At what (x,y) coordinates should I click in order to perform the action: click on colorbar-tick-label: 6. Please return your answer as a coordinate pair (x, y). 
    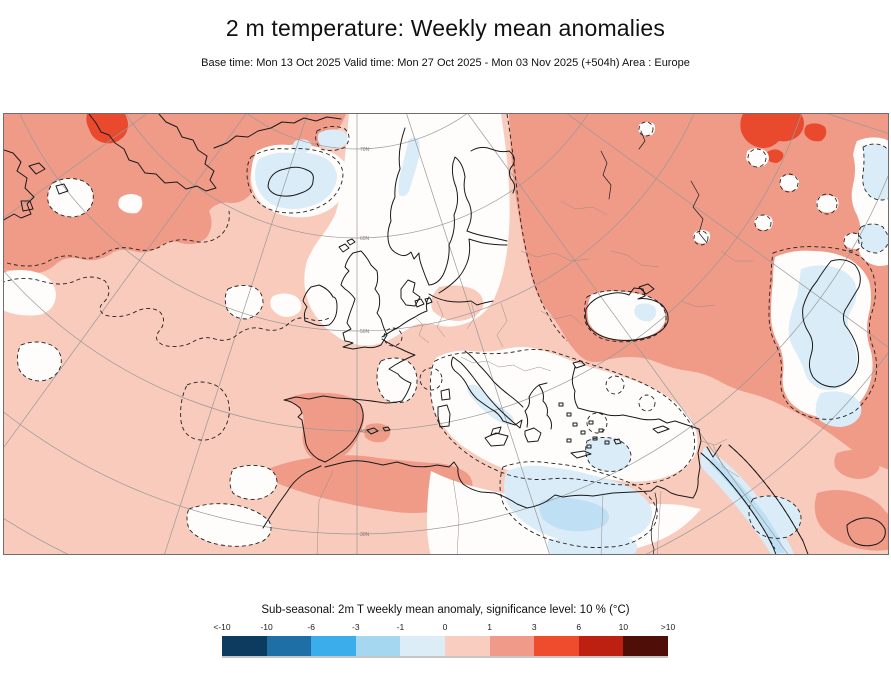
    Looking at the image, I should click on (579, 627).